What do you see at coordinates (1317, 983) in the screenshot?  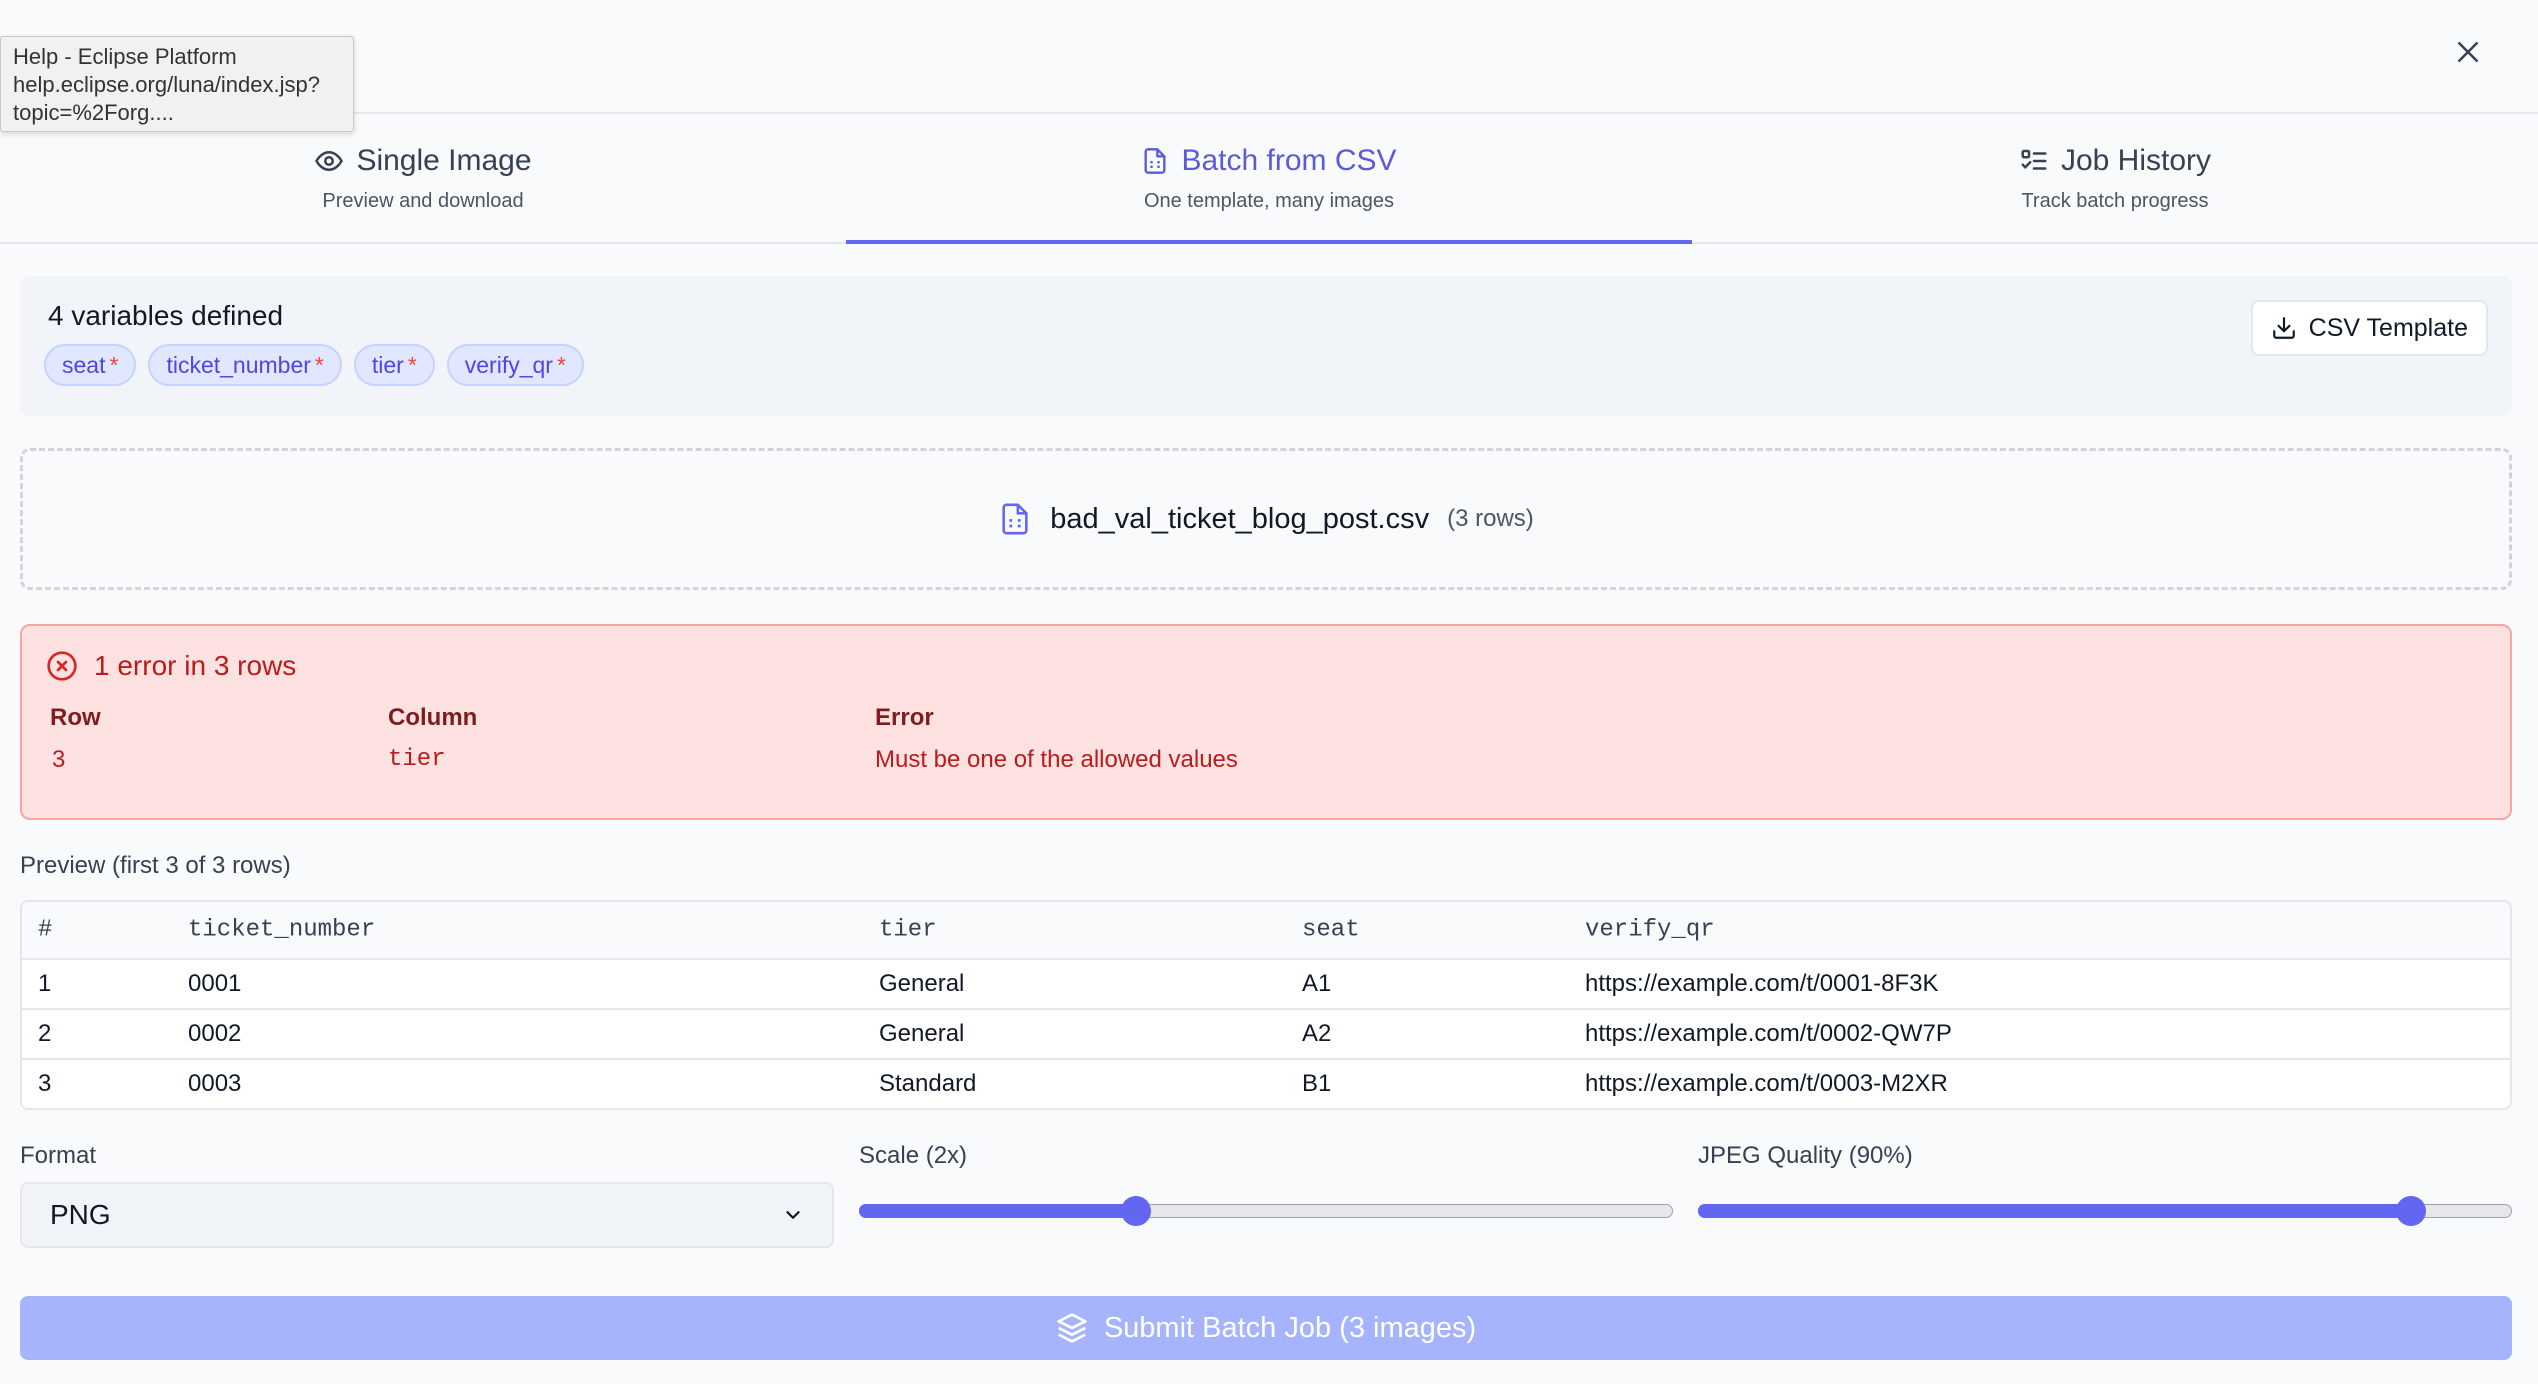 I see `table-cell: A1` at bounding box center [1317, 983].